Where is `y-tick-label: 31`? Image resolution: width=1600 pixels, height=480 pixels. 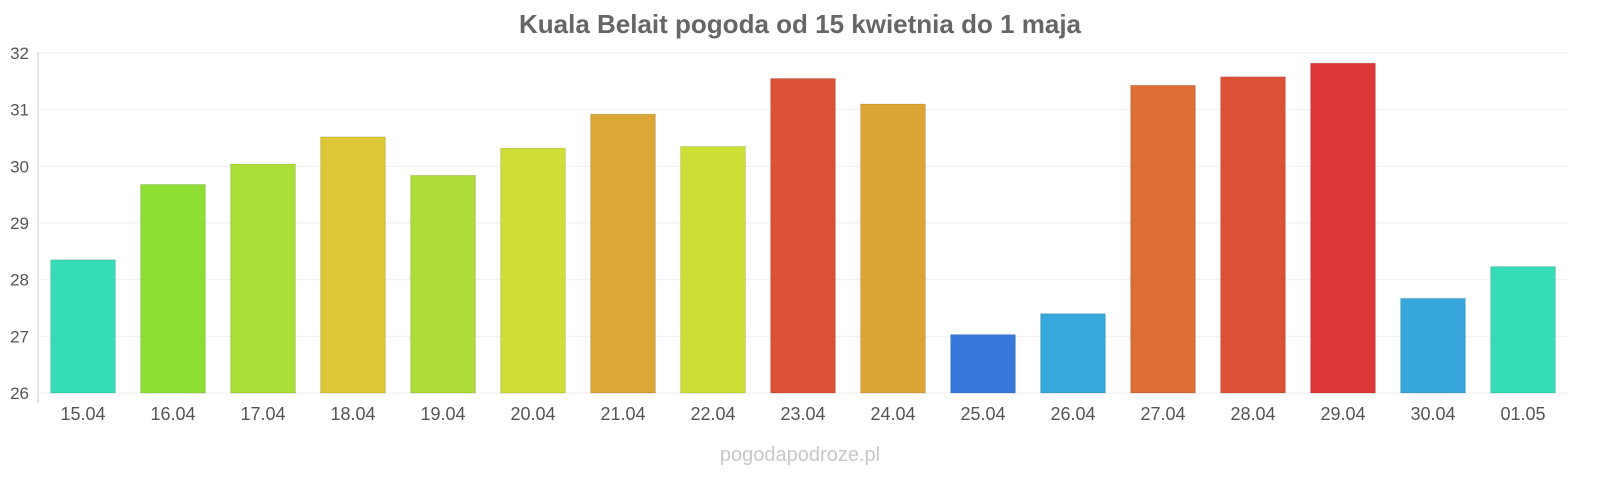 y-tick-label: 31 is located at coordinates (19, 110).